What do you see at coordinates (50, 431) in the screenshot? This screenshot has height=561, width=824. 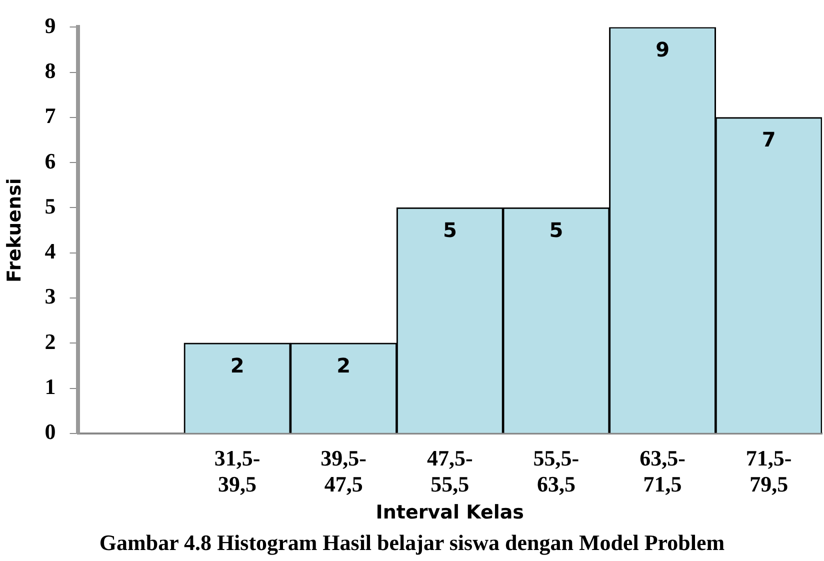 I see `y-tick-label: 0` at bounding box center [50, 431].